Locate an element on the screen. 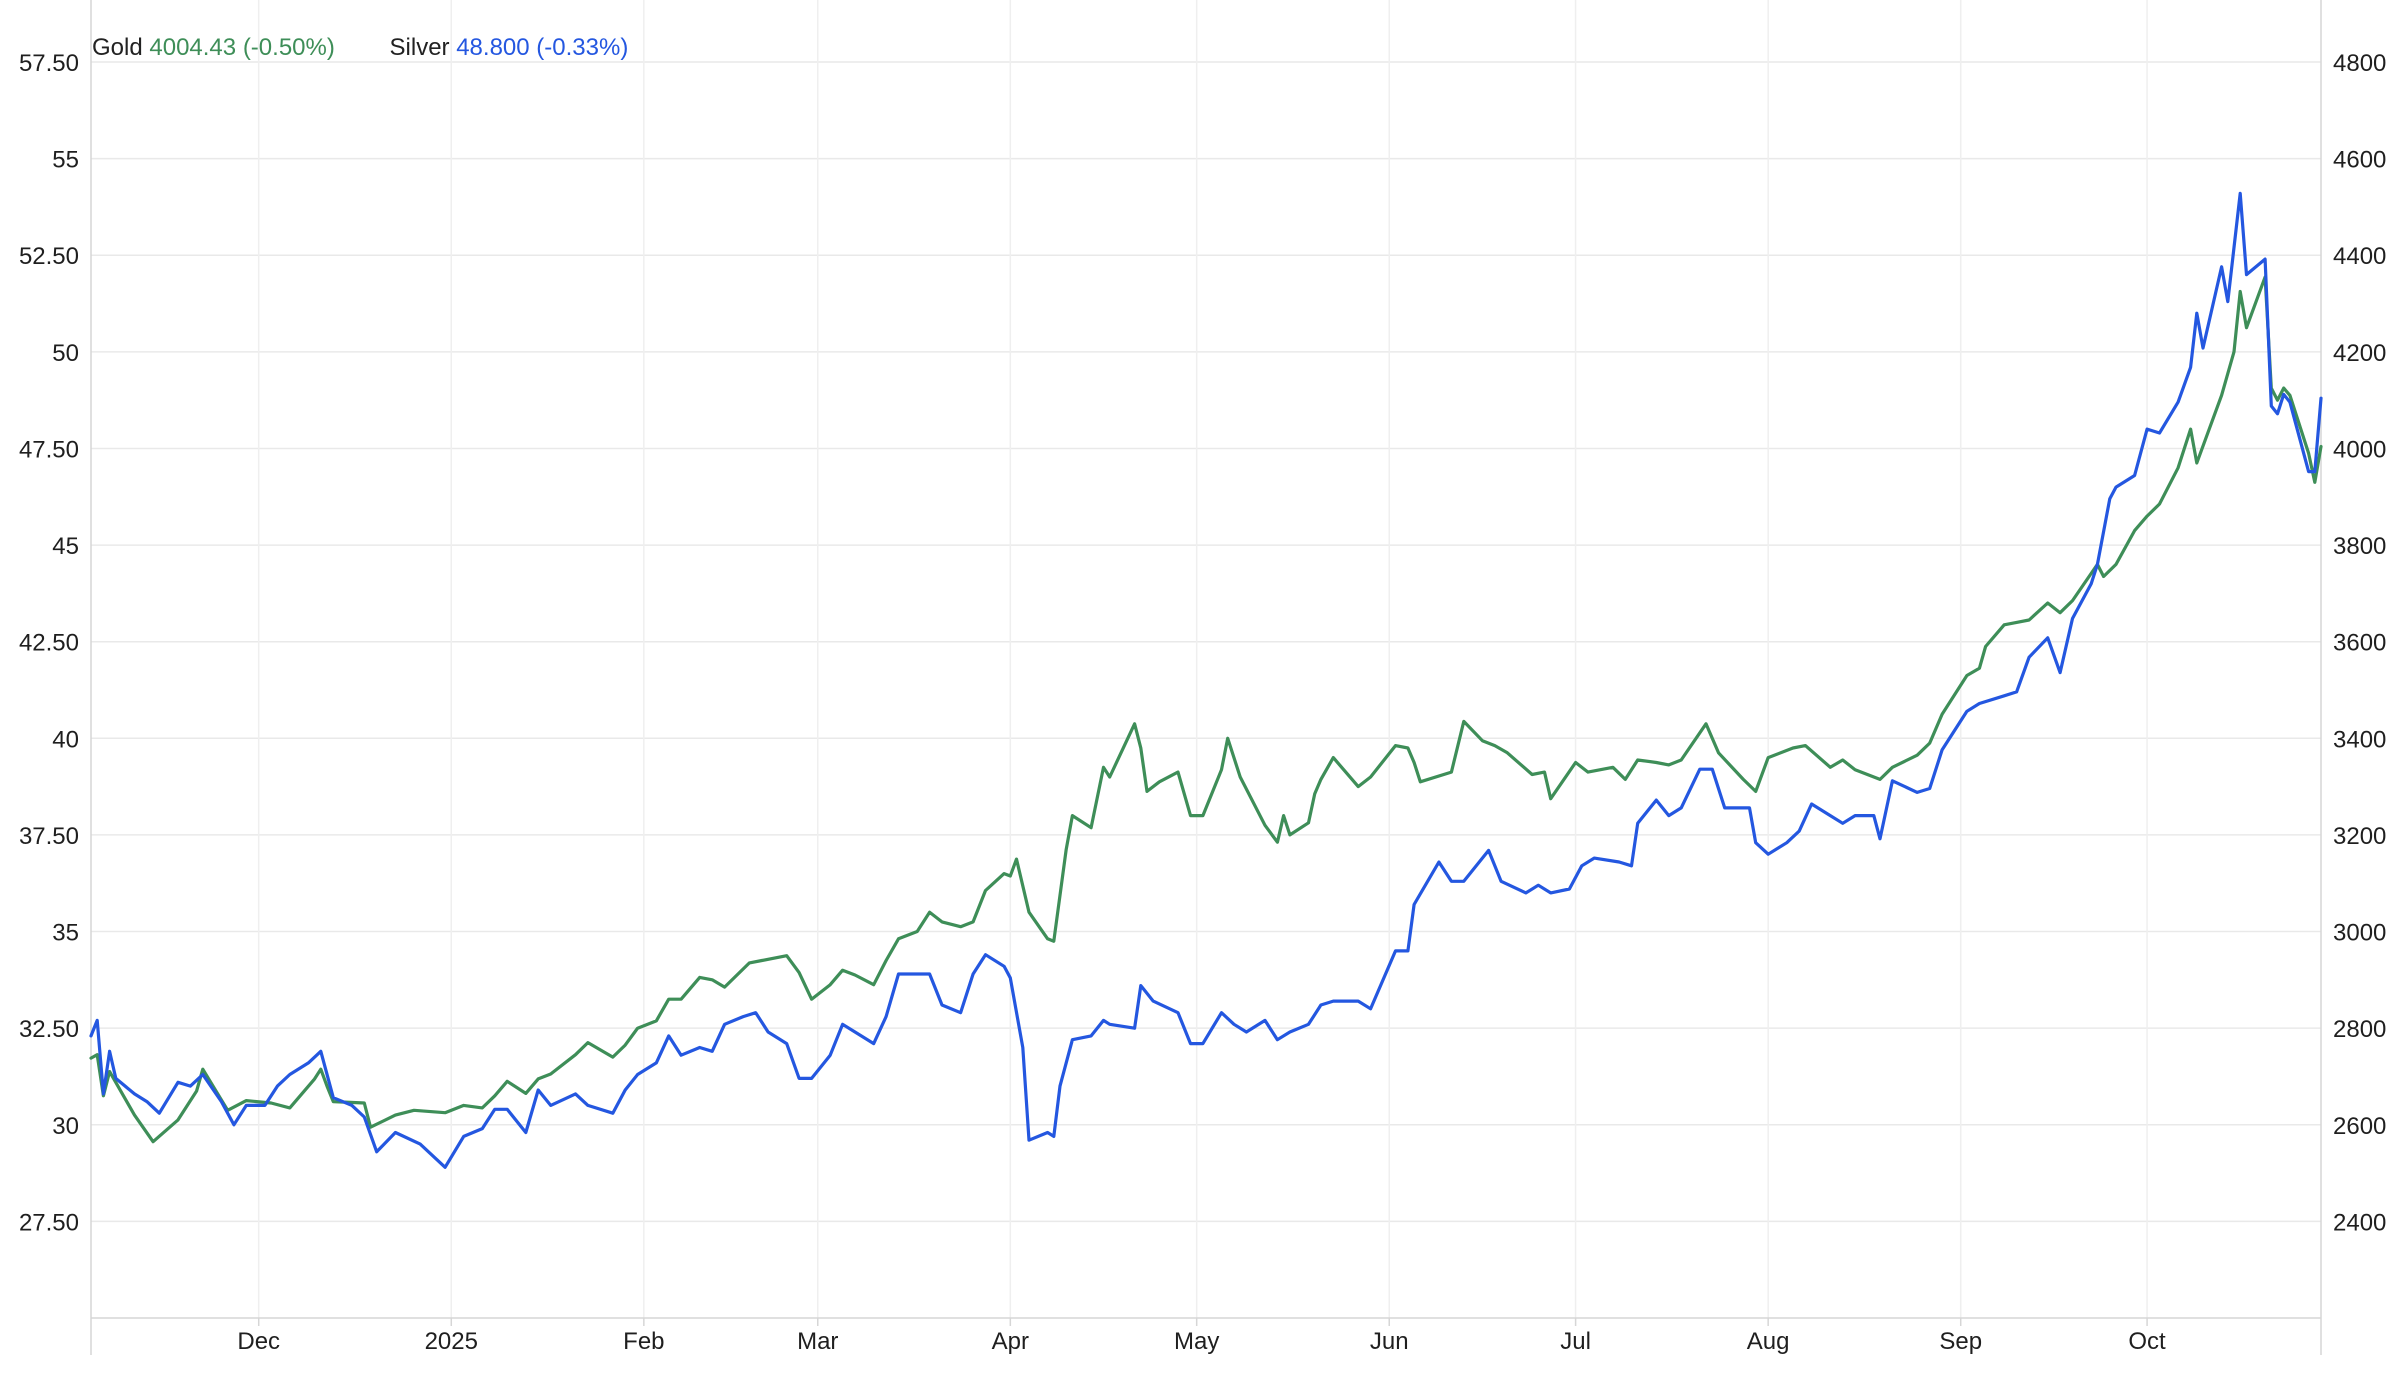 Image resolution: width=2400 pixels, height=1382 pixels. y-left-tick-label: 42.50 is located at coordinates (49, 643).